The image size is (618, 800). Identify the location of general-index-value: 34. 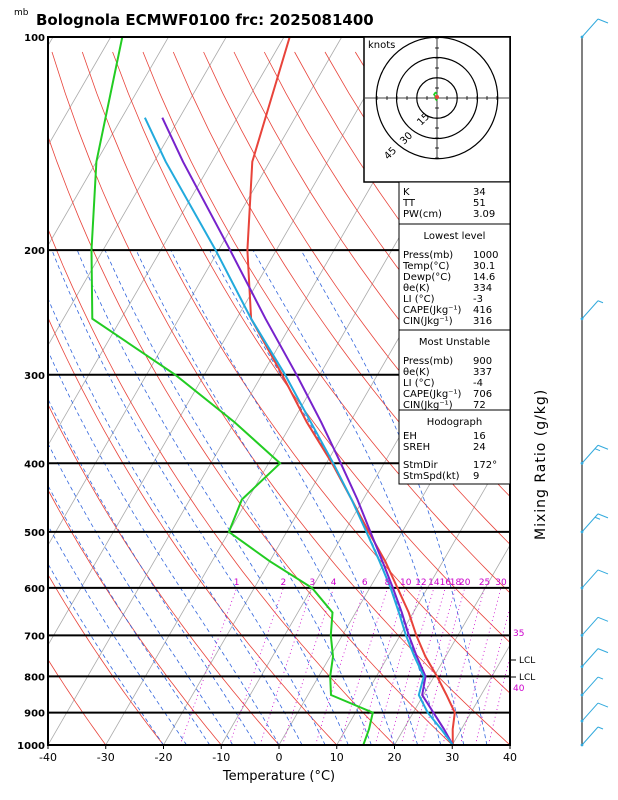
(479, 192).